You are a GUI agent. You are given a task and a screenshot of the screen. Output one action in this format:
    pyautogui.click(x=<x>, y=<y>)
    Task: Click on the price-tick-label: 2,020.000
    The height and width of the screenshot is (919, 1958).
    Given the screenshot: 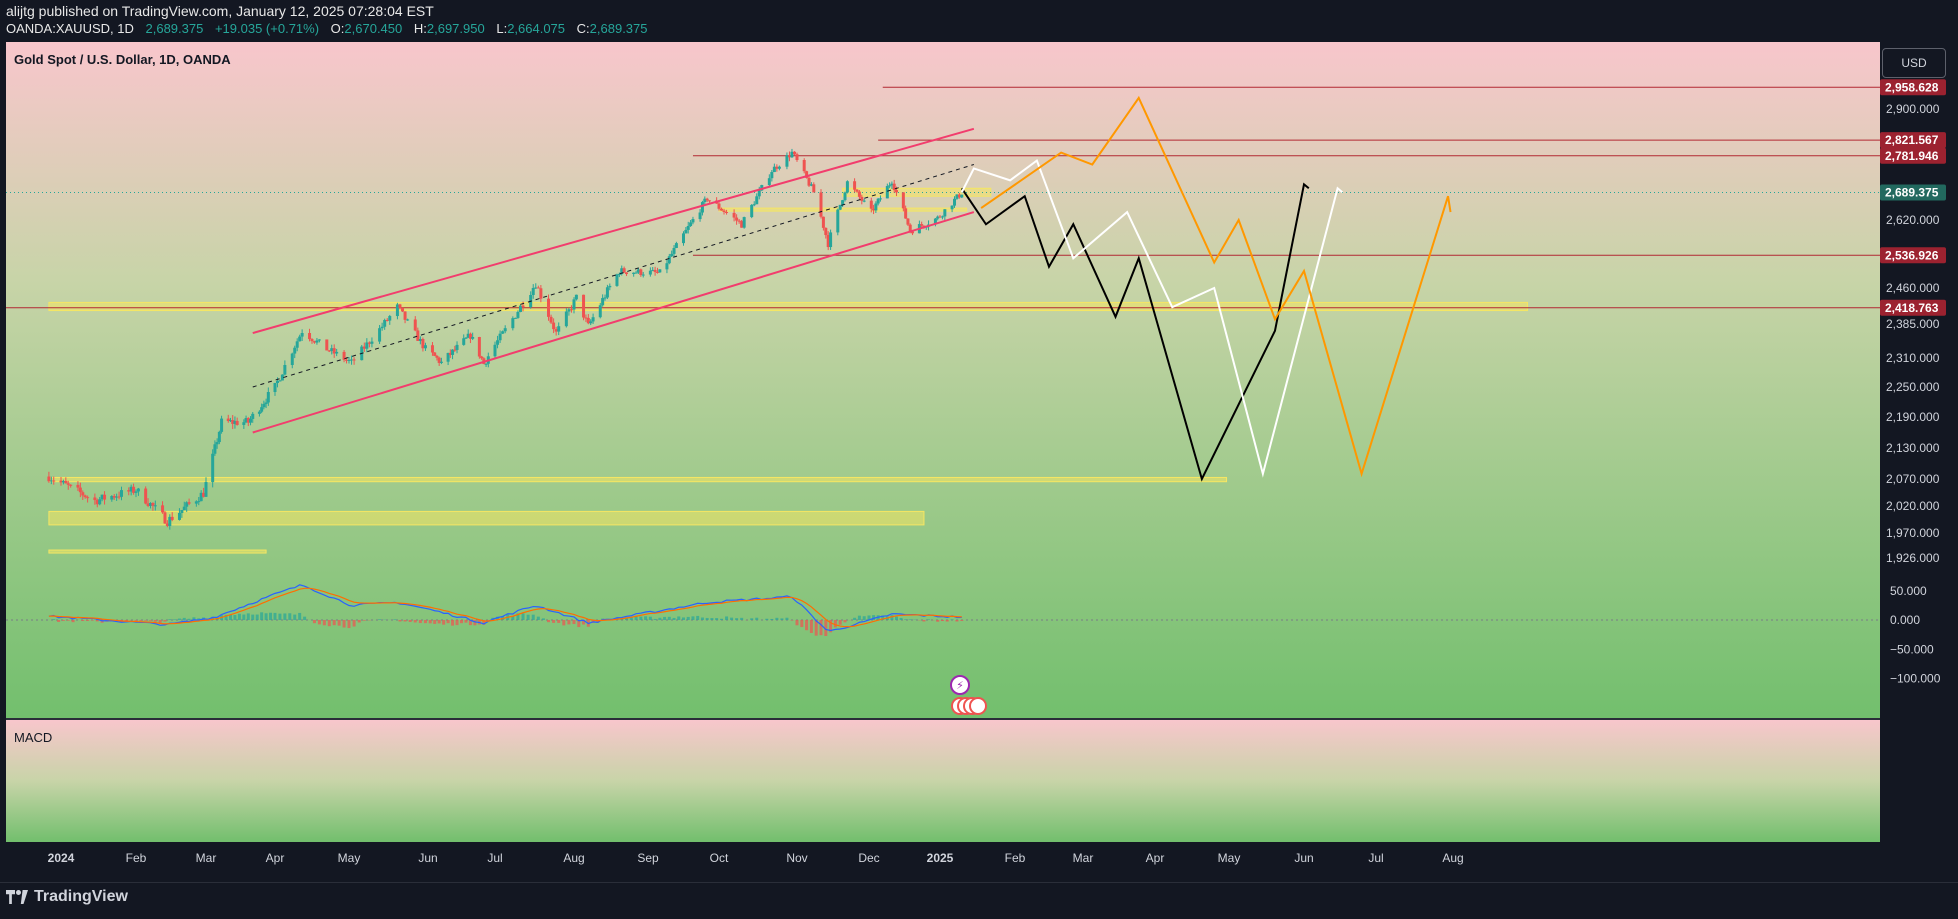 What is the action you would take?
    pyautogui.click(x=1913, y=506)
    